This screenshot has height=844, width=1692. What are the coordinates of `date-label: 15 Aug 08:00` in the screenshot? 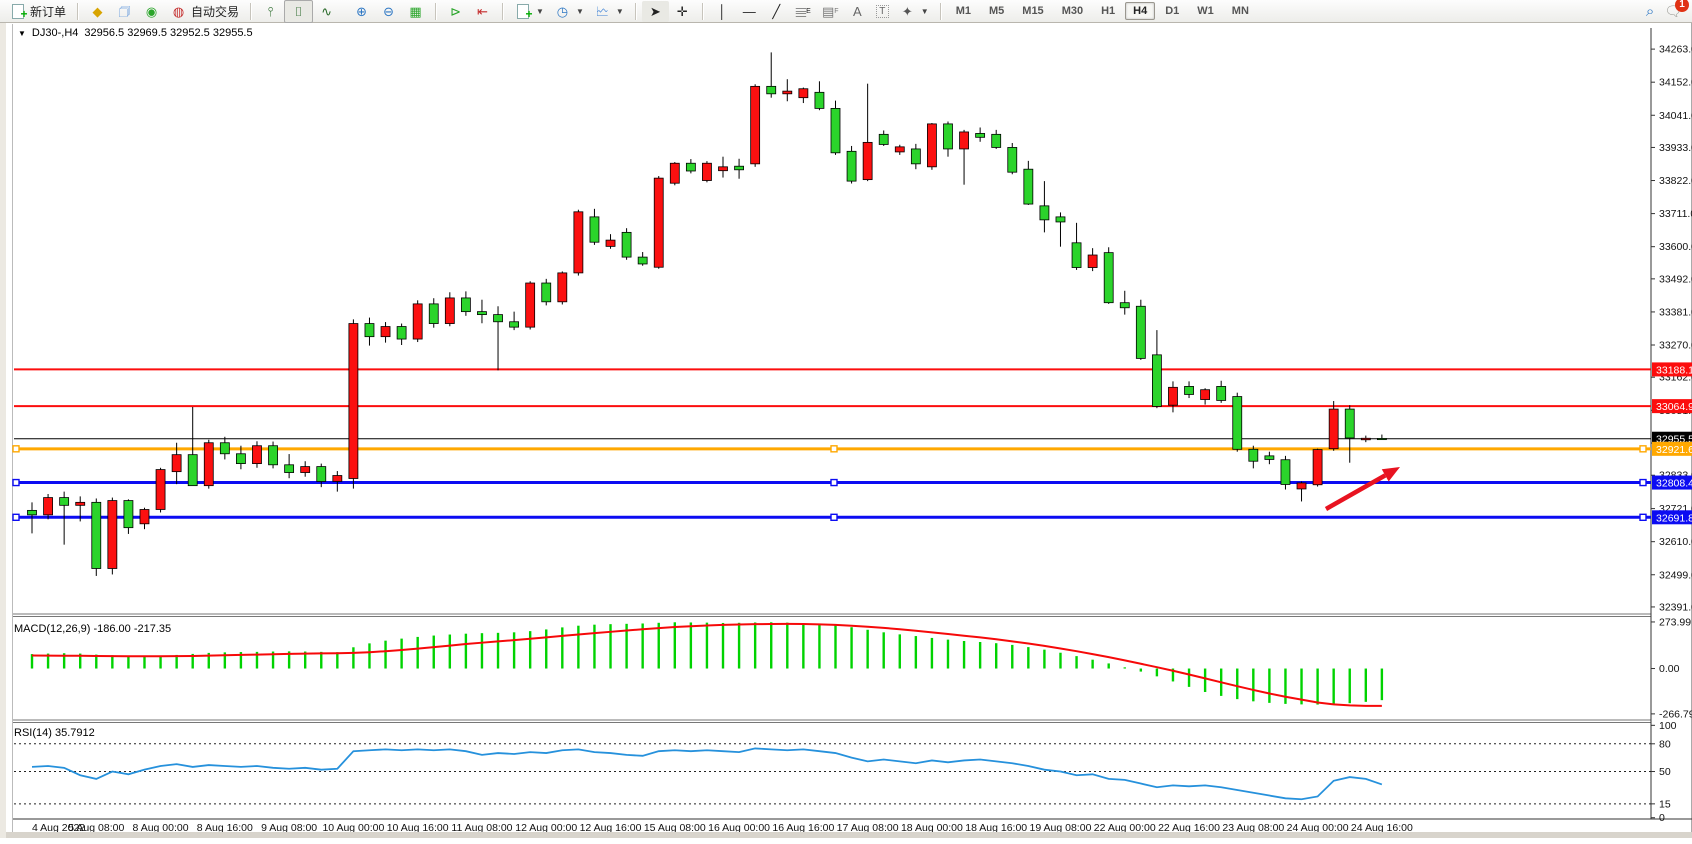 It's located at (675, 828).